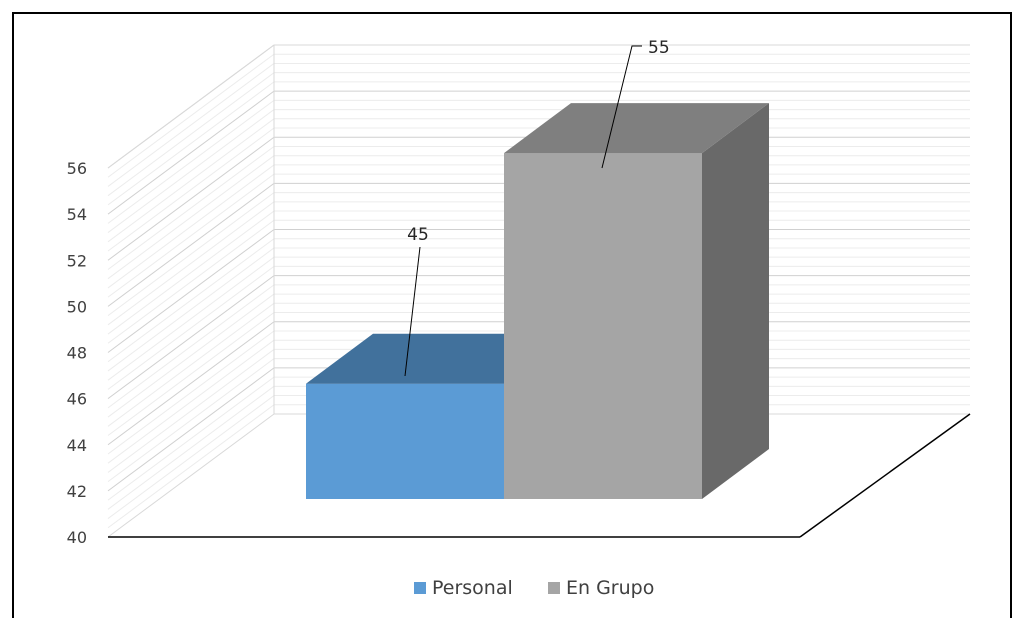 The image size is (1025, 619). I want to click on y-tick-label: 40, so click(77, 537).